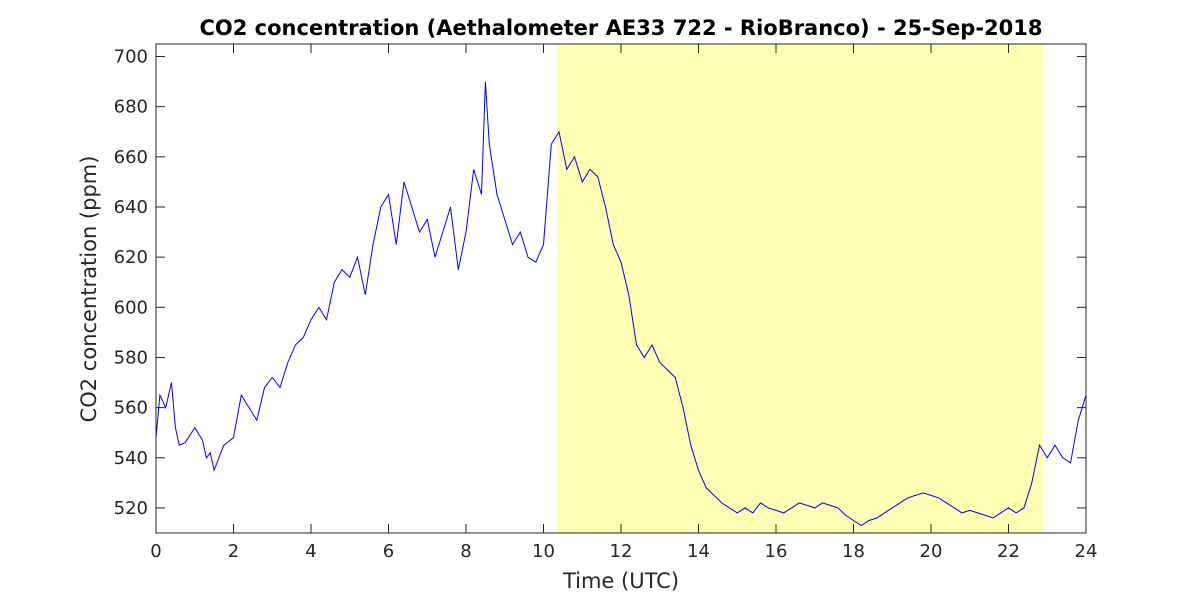  I want to click on y-tick-labels: 520 540 560 580 600 620 640 660 680 700, so click(131, 283).